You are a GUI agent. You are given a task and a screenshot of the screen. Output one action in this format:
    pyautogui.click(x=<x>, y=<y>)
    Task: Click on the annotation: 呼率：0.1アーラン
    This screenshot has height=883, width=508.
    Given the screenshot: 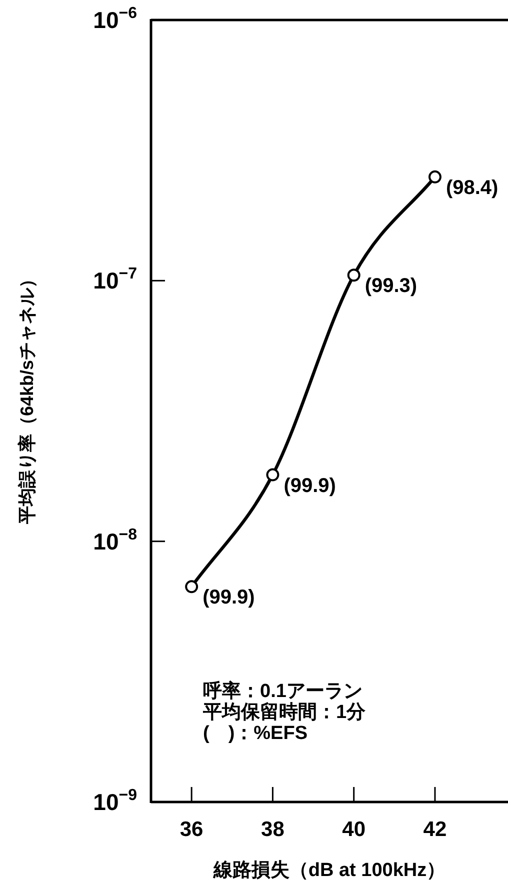 What is the action you would take?
    pyautogui.click(x=282, y=691)
    